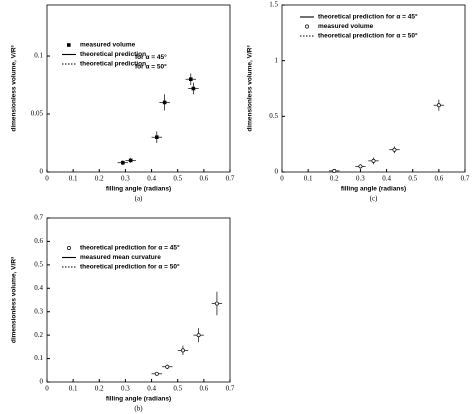 This screenshot has height=414, width=474. Describe the element at coordinates (38, 218) in the screenshot. I see `y-tick-label: 0.7` at that location.